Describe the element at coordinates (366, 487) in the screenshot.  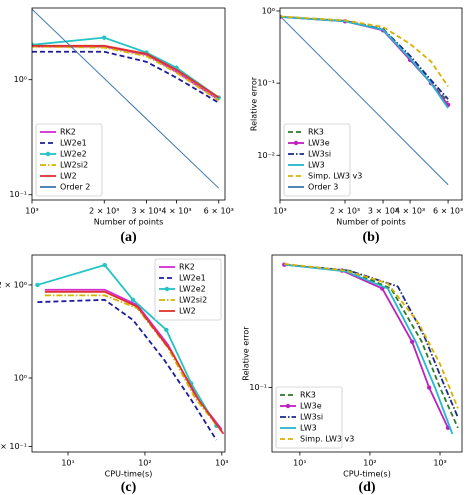
I see `panel-label: (d)` at that location.